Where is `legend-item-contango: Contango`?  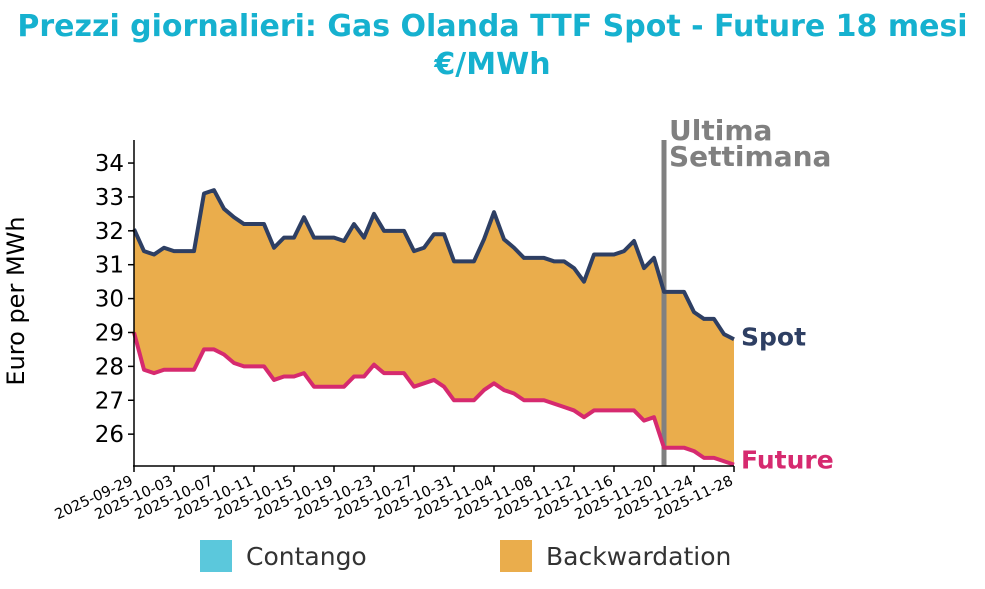
legend-item-contango: Contango is located at coordinates (283, 556).